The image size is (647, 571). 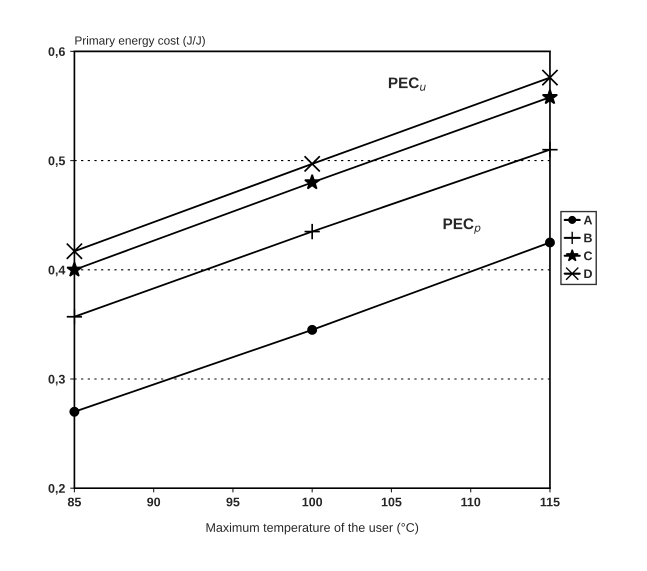 I want to click on y-tick-label: 0,4, so click(x=57, y=271).